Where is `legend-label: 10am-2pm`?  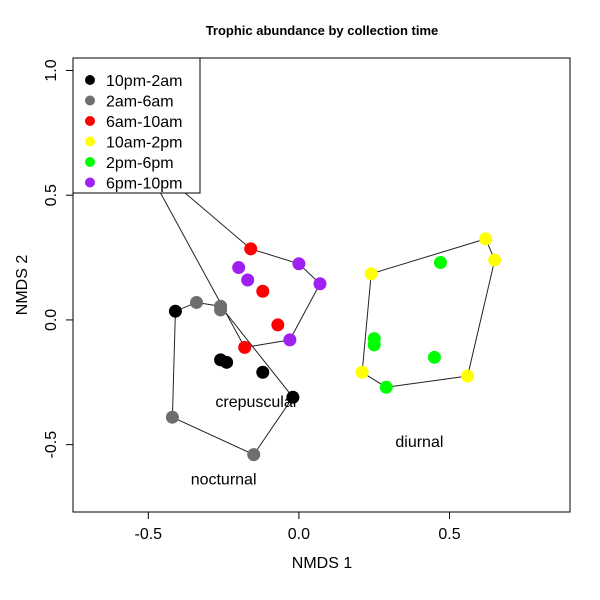
legend-label: 10am-2pm is located at coordinates (144, 143).